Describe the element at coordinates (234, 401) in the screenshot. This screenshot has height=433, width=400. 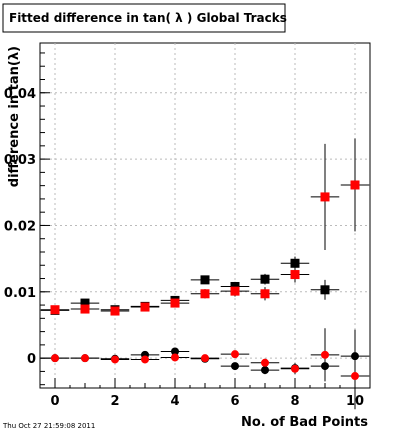
I see `x-tick-label: 6` at that location.